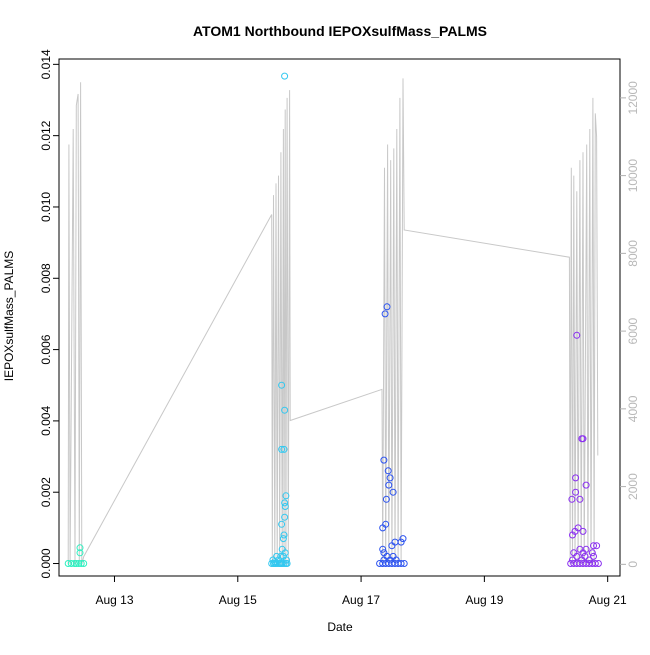  Describe the element at coordinates (633, 253) in the screenshot. I see `y2-tick-label: 8000` at that location.